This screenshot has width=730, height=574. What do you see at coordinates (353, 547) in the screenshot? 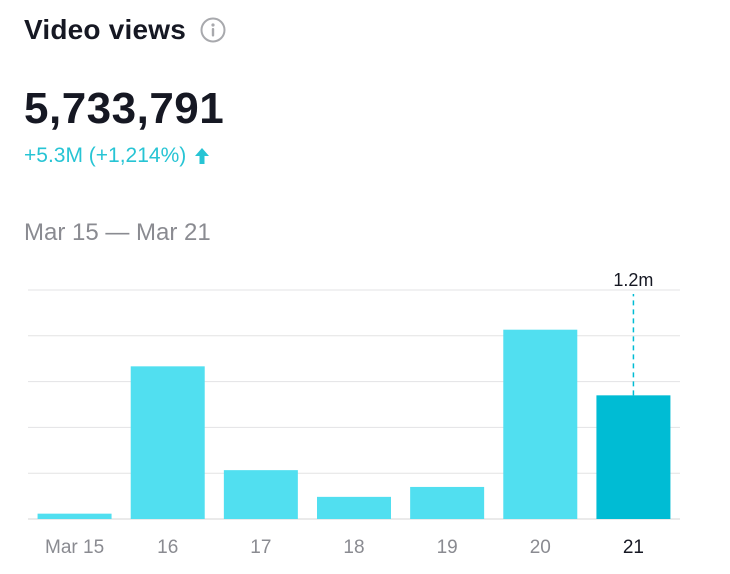
I see `x-axis-tick-label: 18` at bounding box center [353, 547].